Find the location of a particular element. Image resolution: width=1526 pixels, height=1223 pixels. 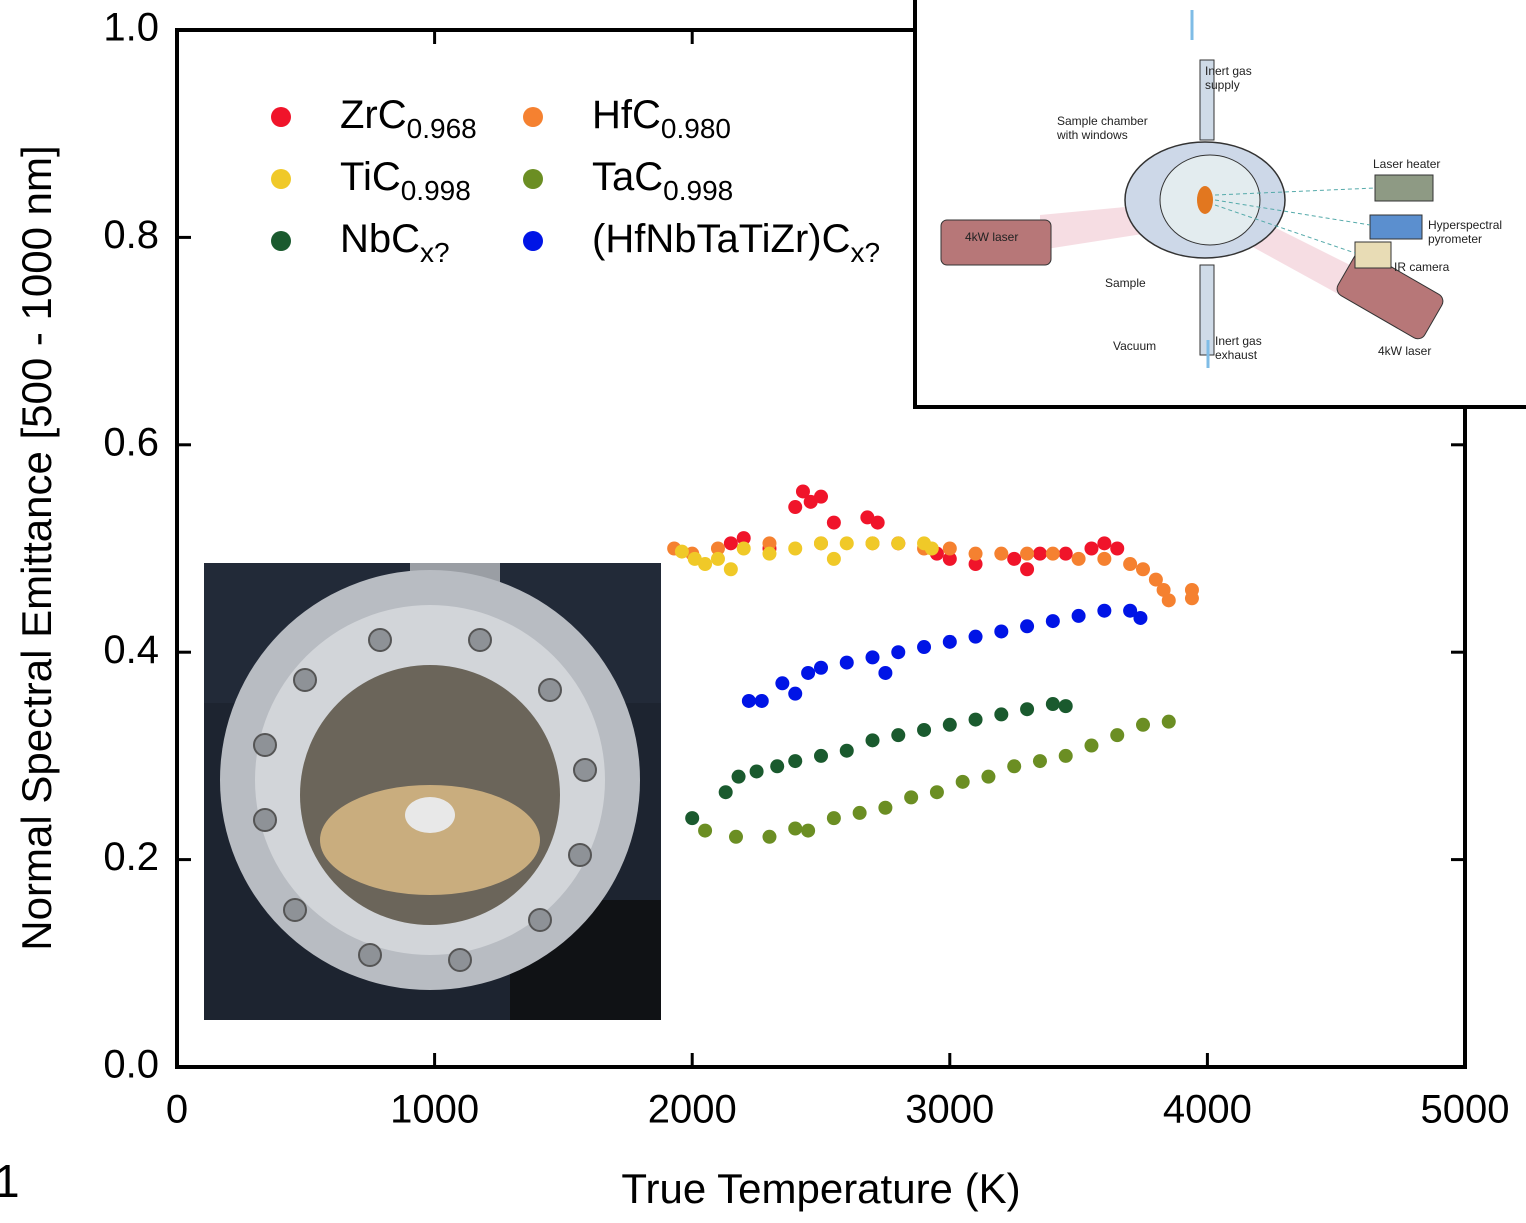

y-tick-label: 1.0 is located at coordinates (131, 28).